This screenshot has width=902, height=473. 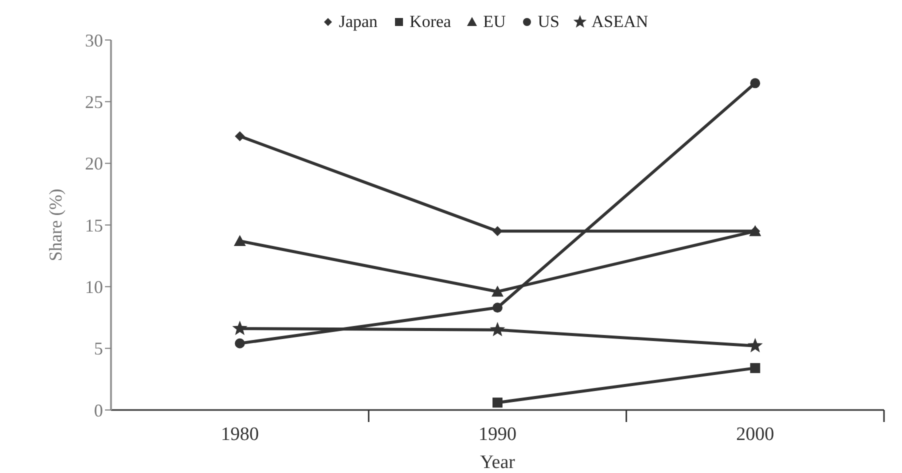 What do you see at coordinates (497, 434) in the screenshot?
I see `x-tick-label: 1990` at bounding box center [497, 434].